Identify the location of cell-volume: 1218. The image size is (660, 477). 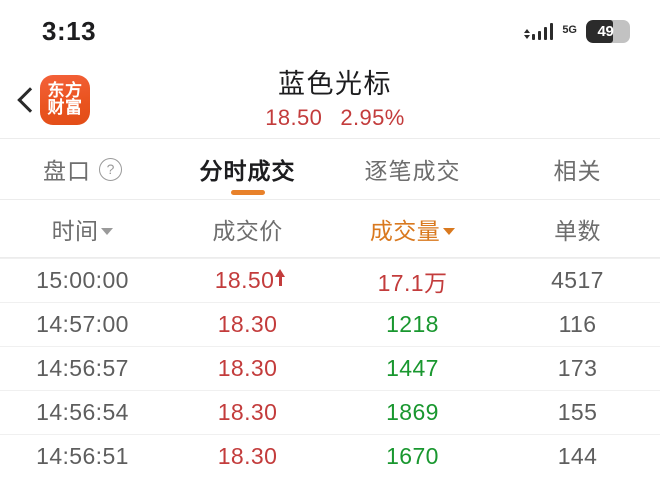
(412, 324).